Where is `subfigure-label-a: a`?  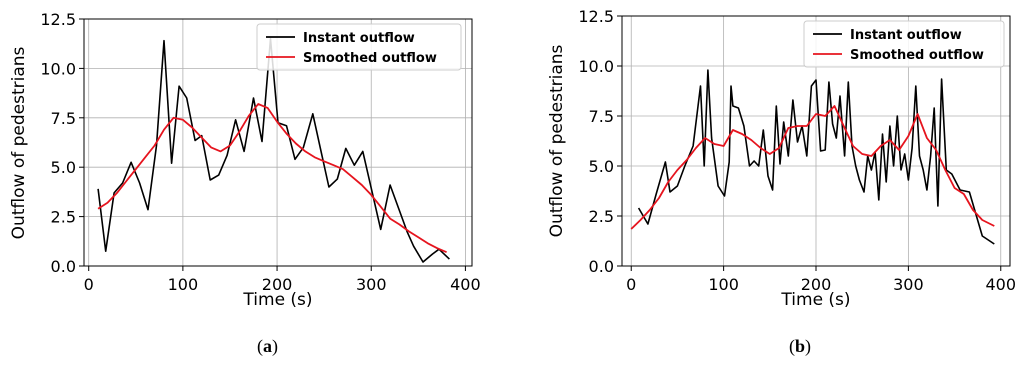
subfigure-label-a: a is located at coordinates (267, 346).